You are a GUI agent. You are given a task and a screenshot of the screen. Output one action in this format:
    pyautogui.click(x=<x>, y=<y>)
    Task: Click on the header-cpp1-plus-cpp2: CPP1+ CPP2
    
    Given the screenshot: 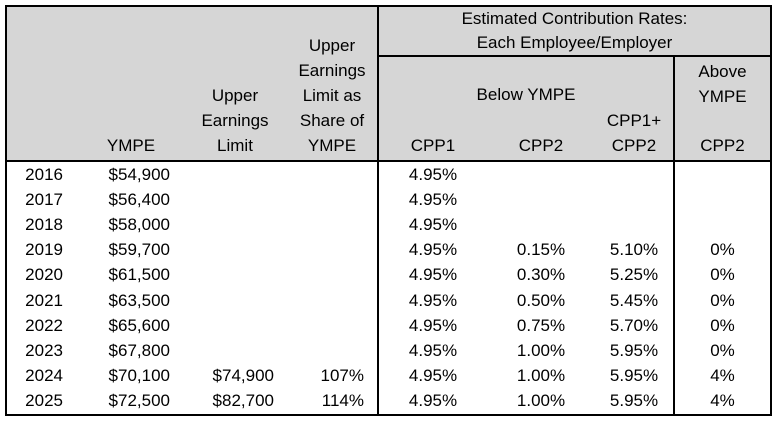 What is the action you would take?
    pyautogui.click(x=634, y=135)
    